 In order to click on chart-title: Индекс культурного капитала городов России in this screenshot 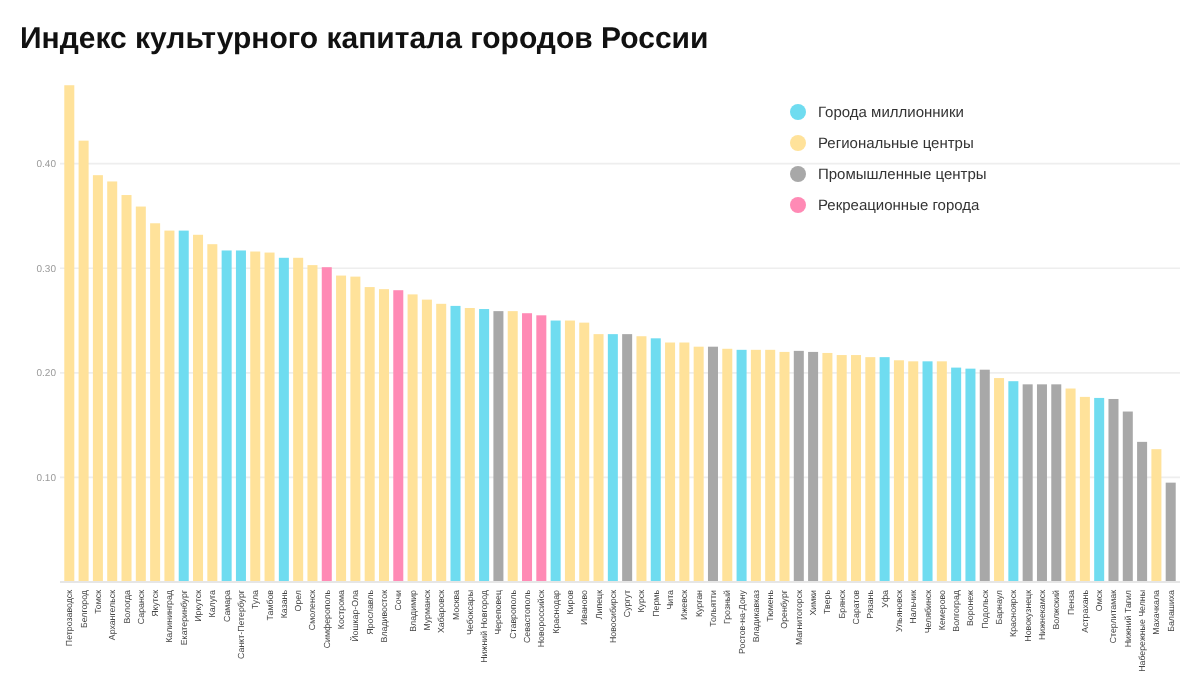, I will do `click(364, 39)`.